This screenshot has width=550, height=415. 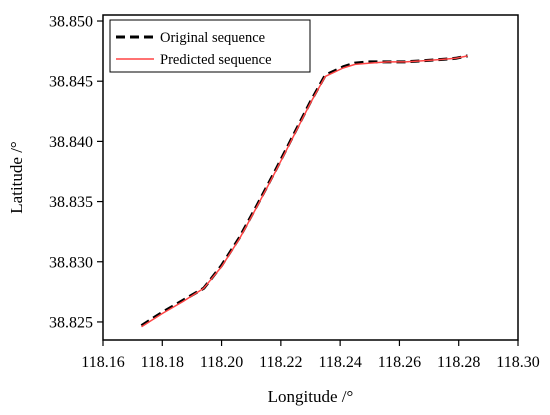 I want to click on x-axis-title: Longitude /°, so click(x=311, y=396).